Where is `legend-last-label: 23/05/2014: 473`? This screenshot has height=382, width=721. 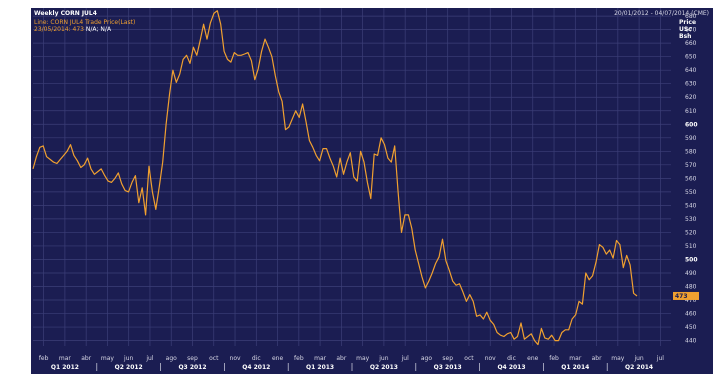 legend-last-label: 23/05/2014: 473 is located at coordinates (59, 29).